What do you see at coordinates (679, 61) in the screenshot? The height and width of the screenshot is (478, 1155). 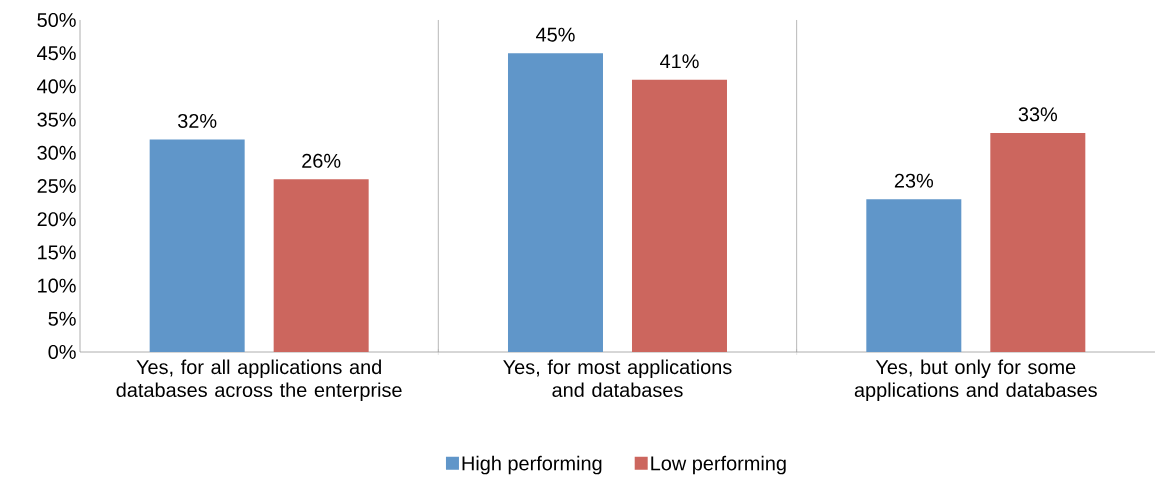 I see `data-label: 41%` at bounding box center [679, 61].